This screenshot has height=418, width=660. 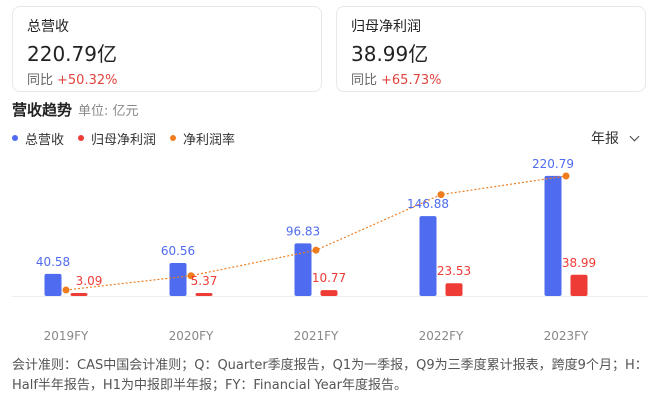 I want to click on legend-dot-revenue, so click(x=15, y=138).